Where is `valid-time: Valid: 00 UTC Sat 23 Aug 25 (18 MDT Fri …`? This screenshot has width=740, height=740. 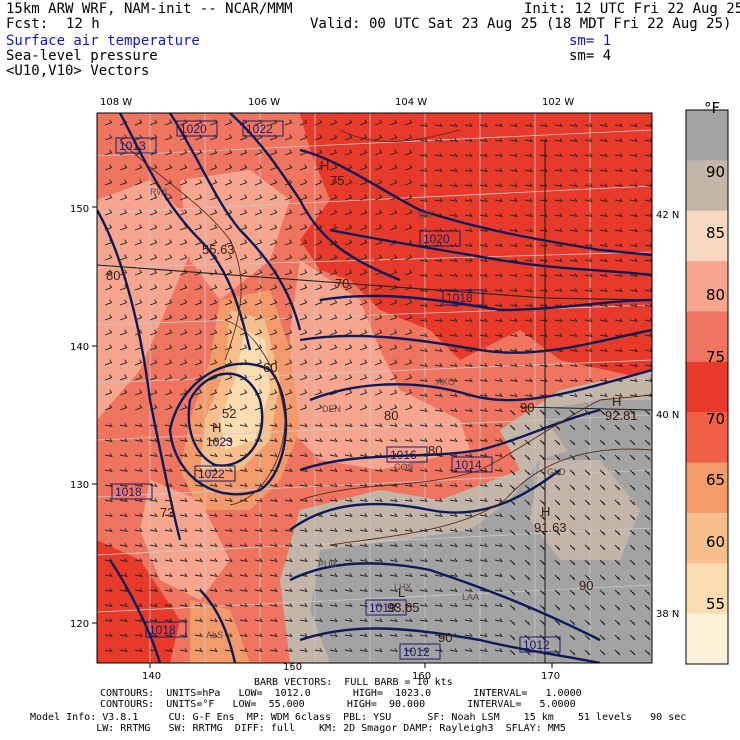 valid-time: Valid: 00 UTC Sat 23 Aug 25 (18 MDT Fri … is located at coordinates (521, 24).